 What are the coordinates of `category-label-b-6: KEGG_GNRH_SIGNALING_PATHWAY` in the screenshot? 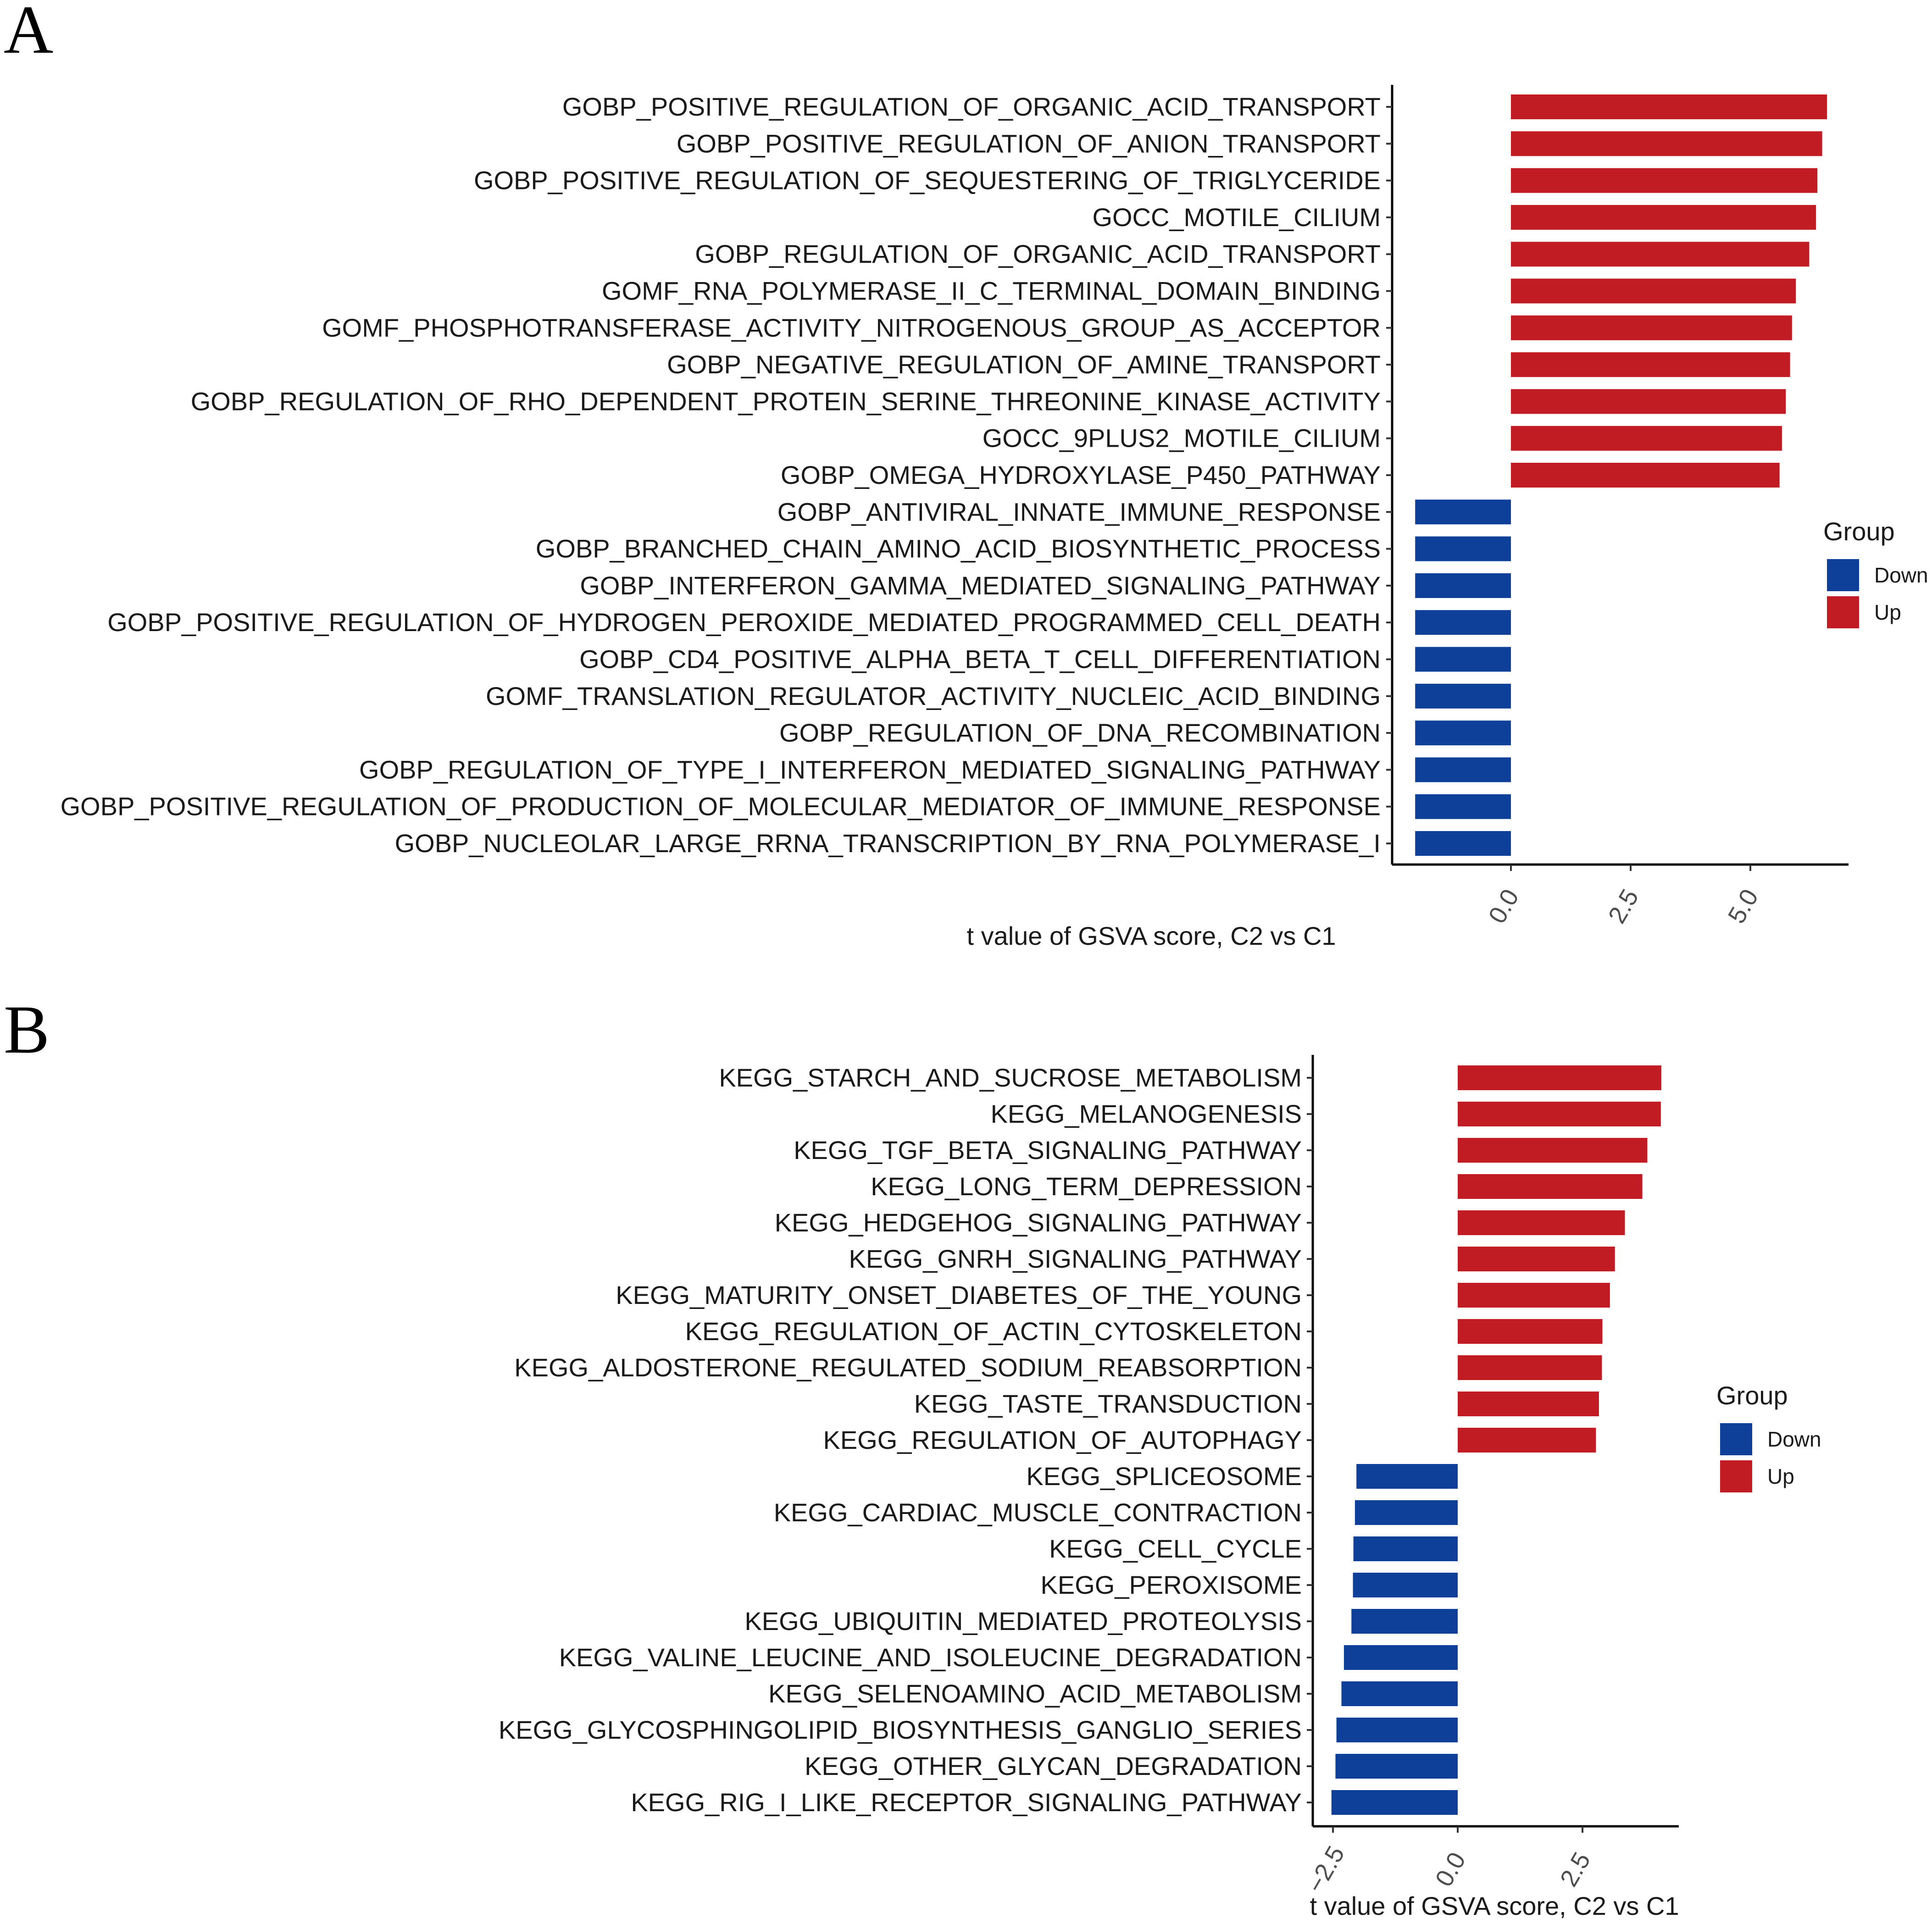 It's located at (1075, 1258).